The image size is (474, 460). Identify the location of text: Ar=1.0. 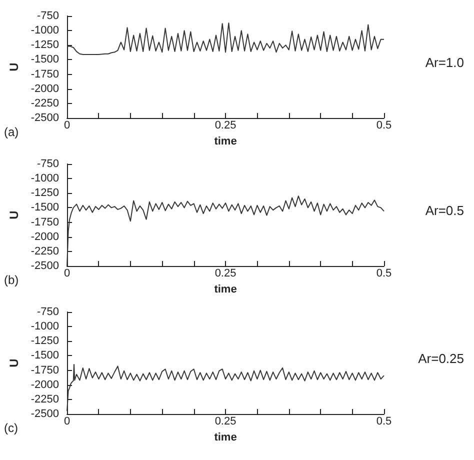
(444, 62).